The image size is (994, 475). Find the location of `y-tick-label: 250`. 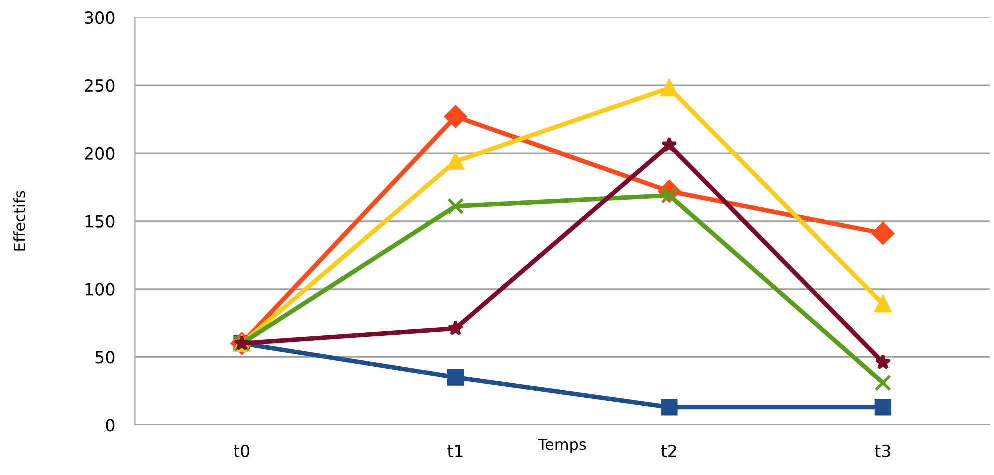

y-tick-label: 250 is located at coordinates (100, 85).